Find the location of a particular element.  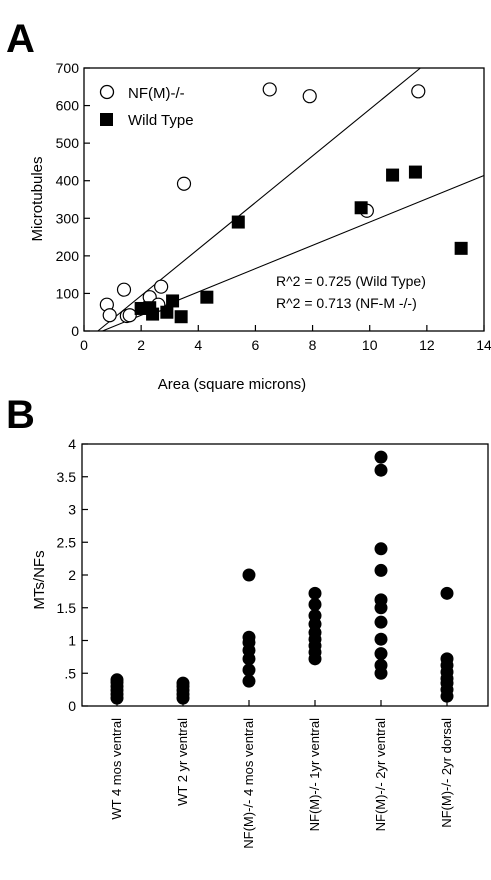

legend-wildtype-label: Wild Type is located at coordinates (161, 120).